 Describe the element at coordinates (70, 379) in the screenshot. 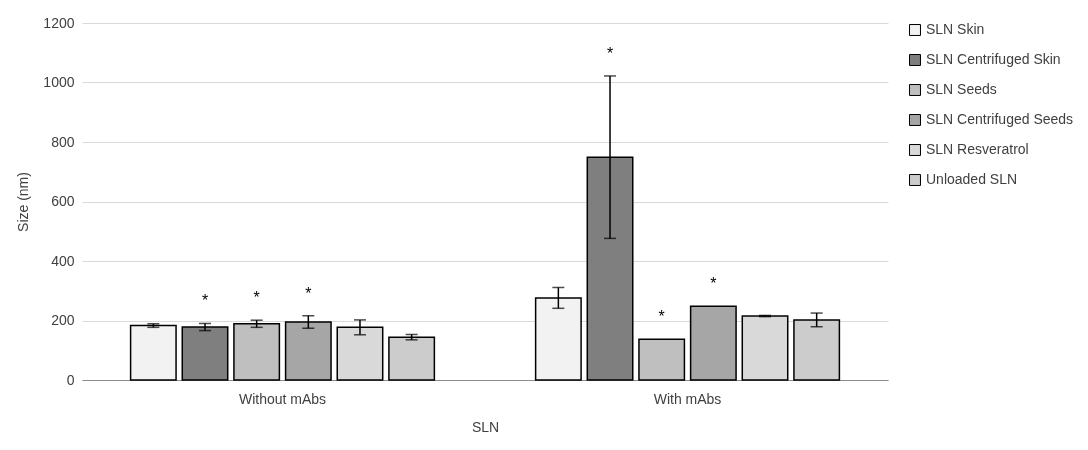

I see `y-tick-label: 0` at that location.